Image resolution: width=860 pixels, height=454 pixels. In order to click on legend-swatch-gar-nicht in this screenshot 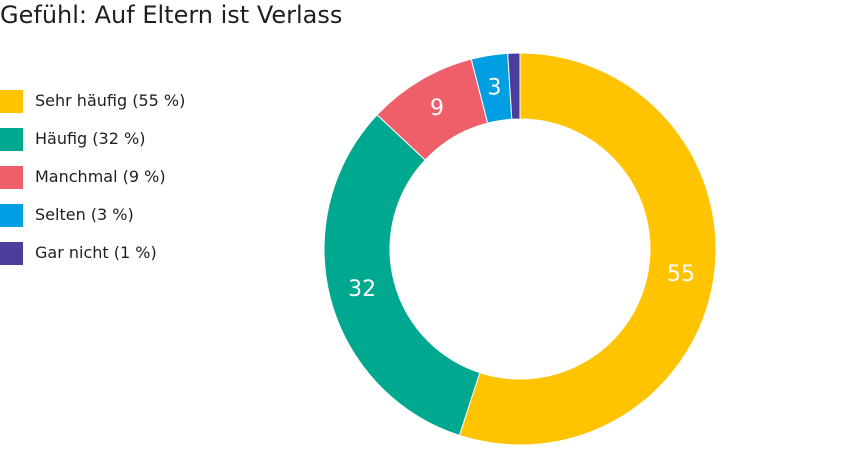, I will do `click(11, 253)`.